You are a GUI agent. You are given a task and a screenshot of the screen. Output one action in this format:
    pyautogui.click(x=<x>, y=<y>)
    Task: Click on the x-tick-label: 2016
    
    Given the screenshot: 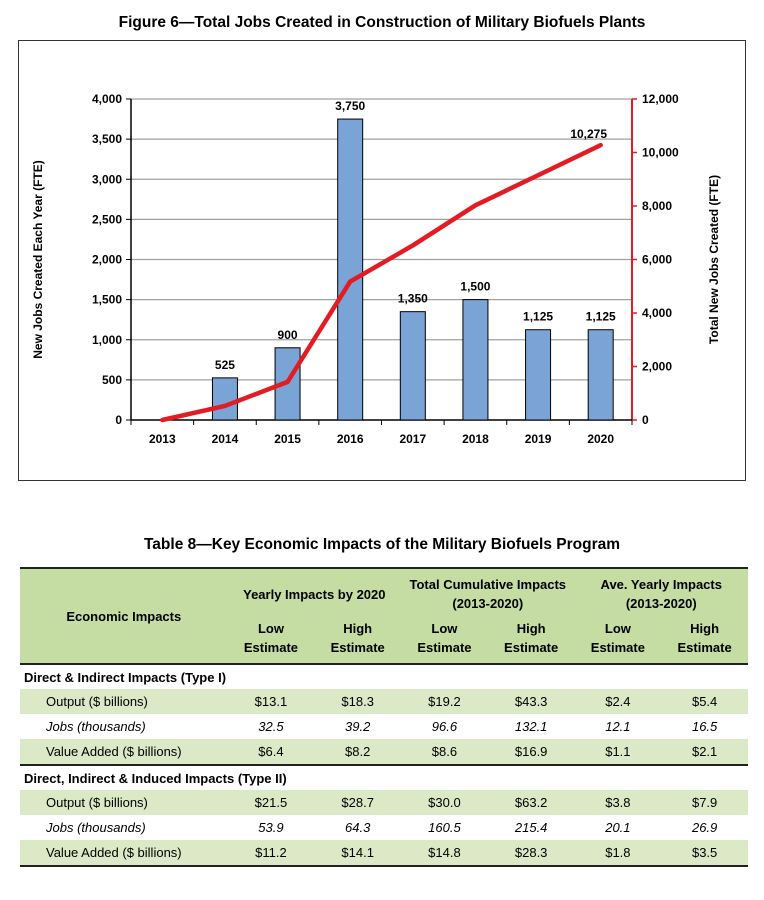 What is the action you would take?
    pyautogui.click(x=350, y=439)
    